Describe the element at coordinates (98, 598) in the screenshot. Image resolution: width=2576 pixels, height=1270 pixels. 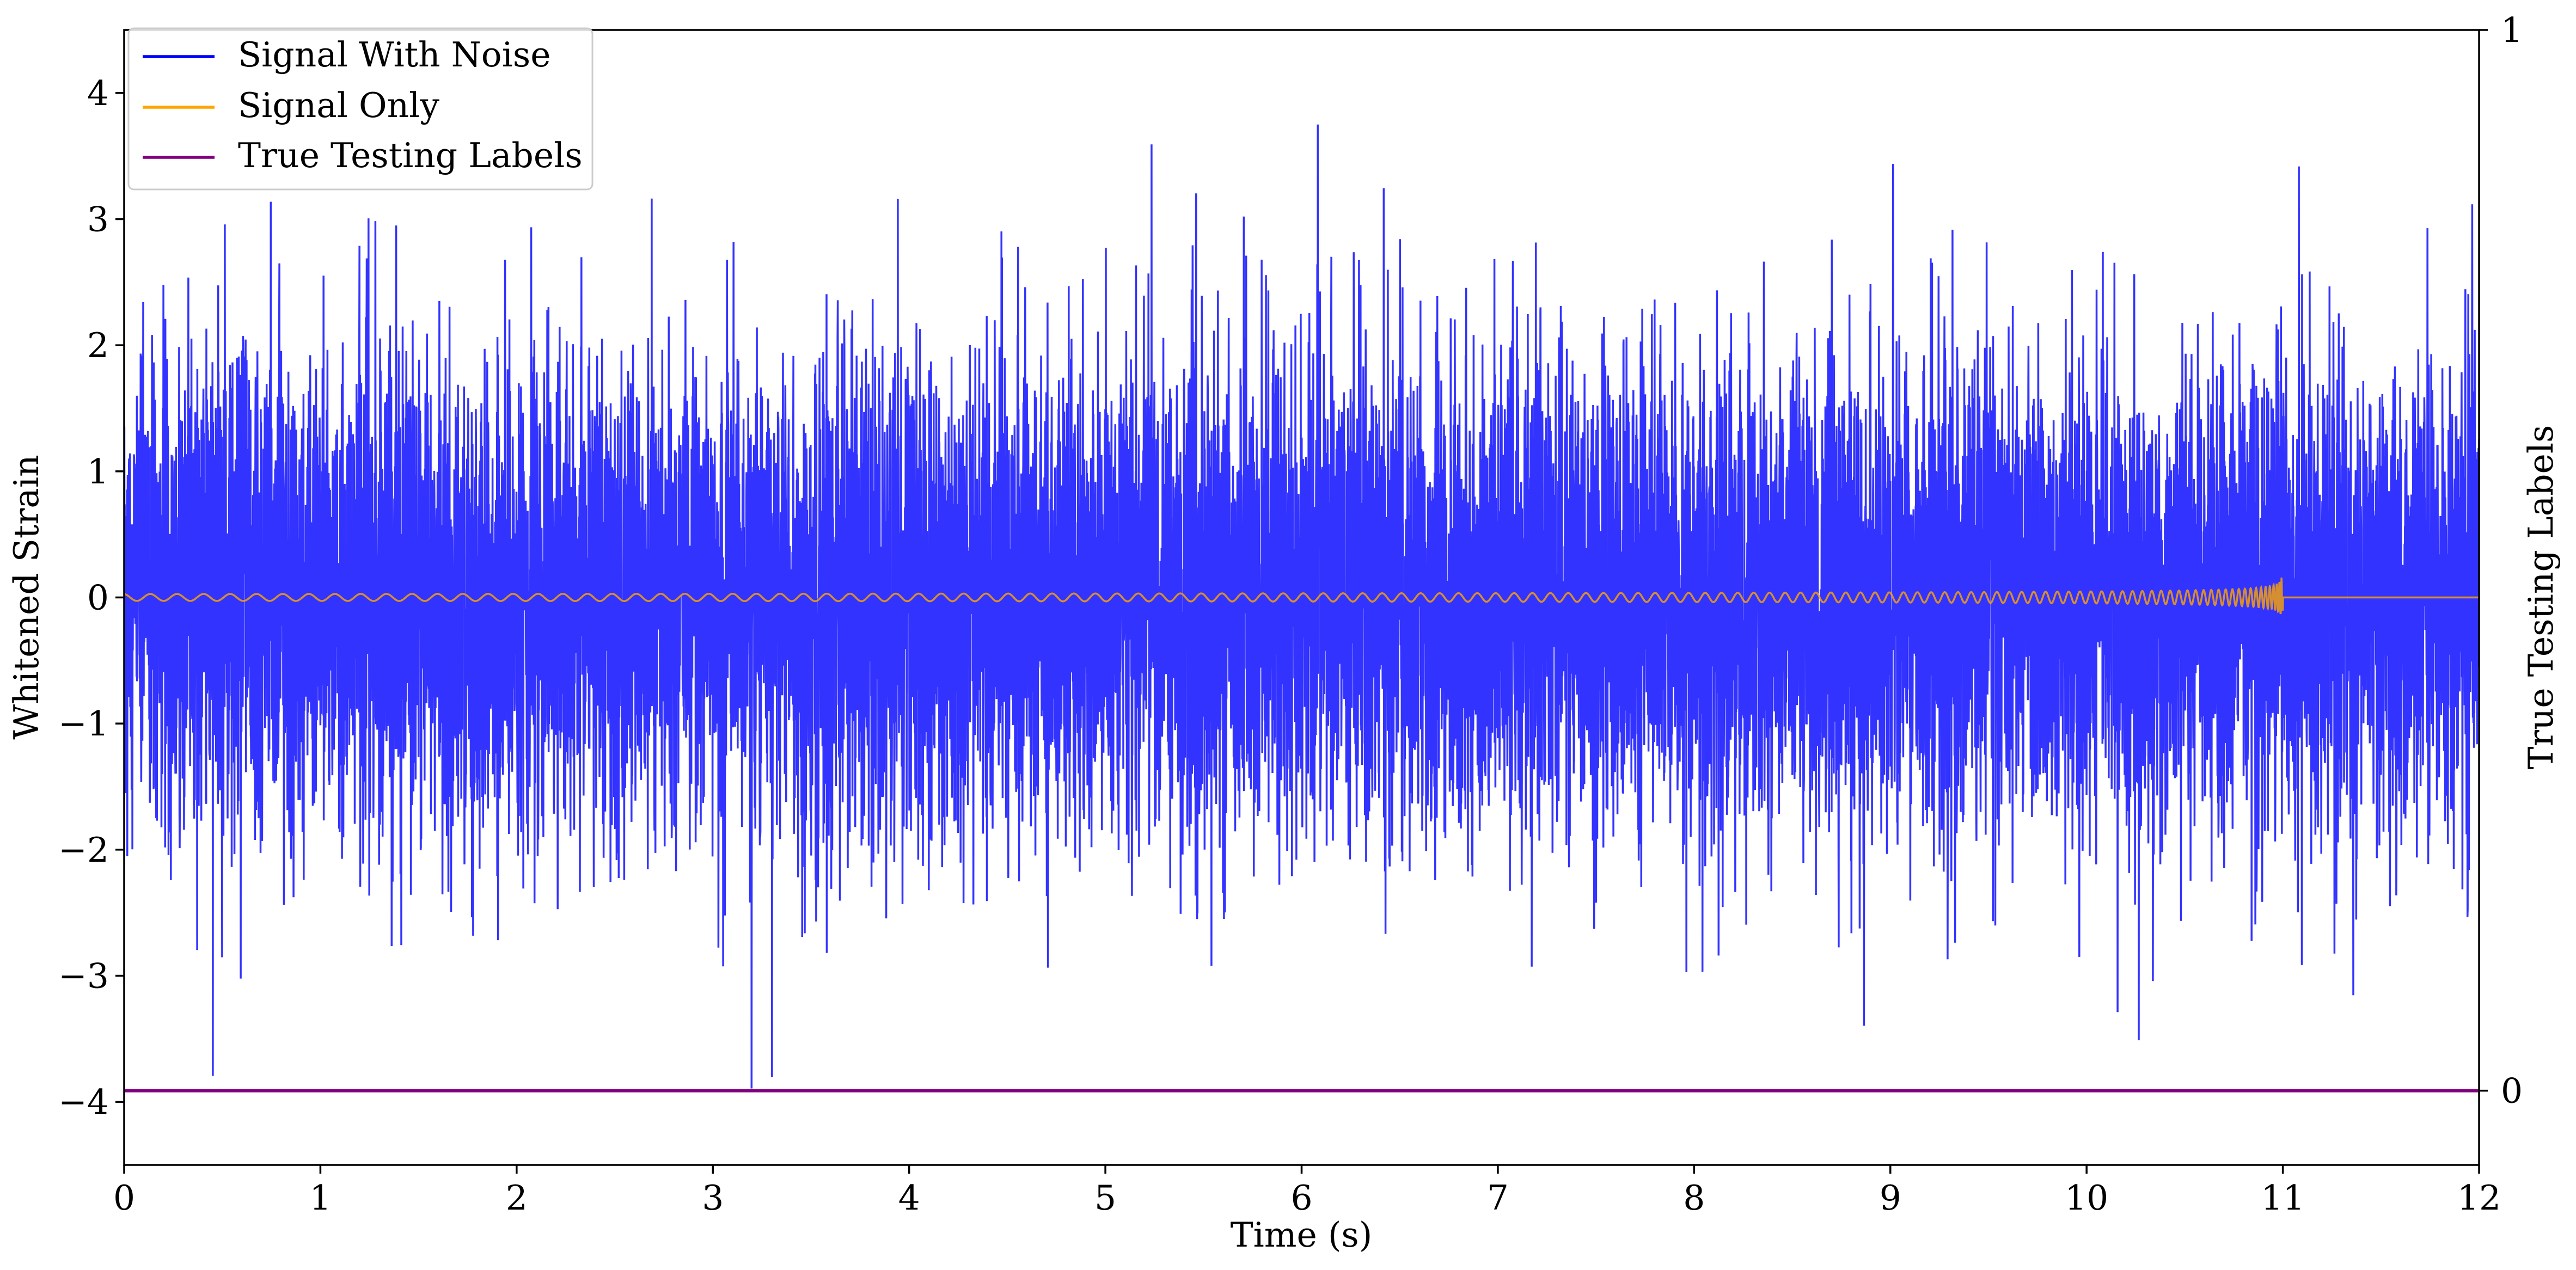
I see `y-tick-label: 0` at that location.